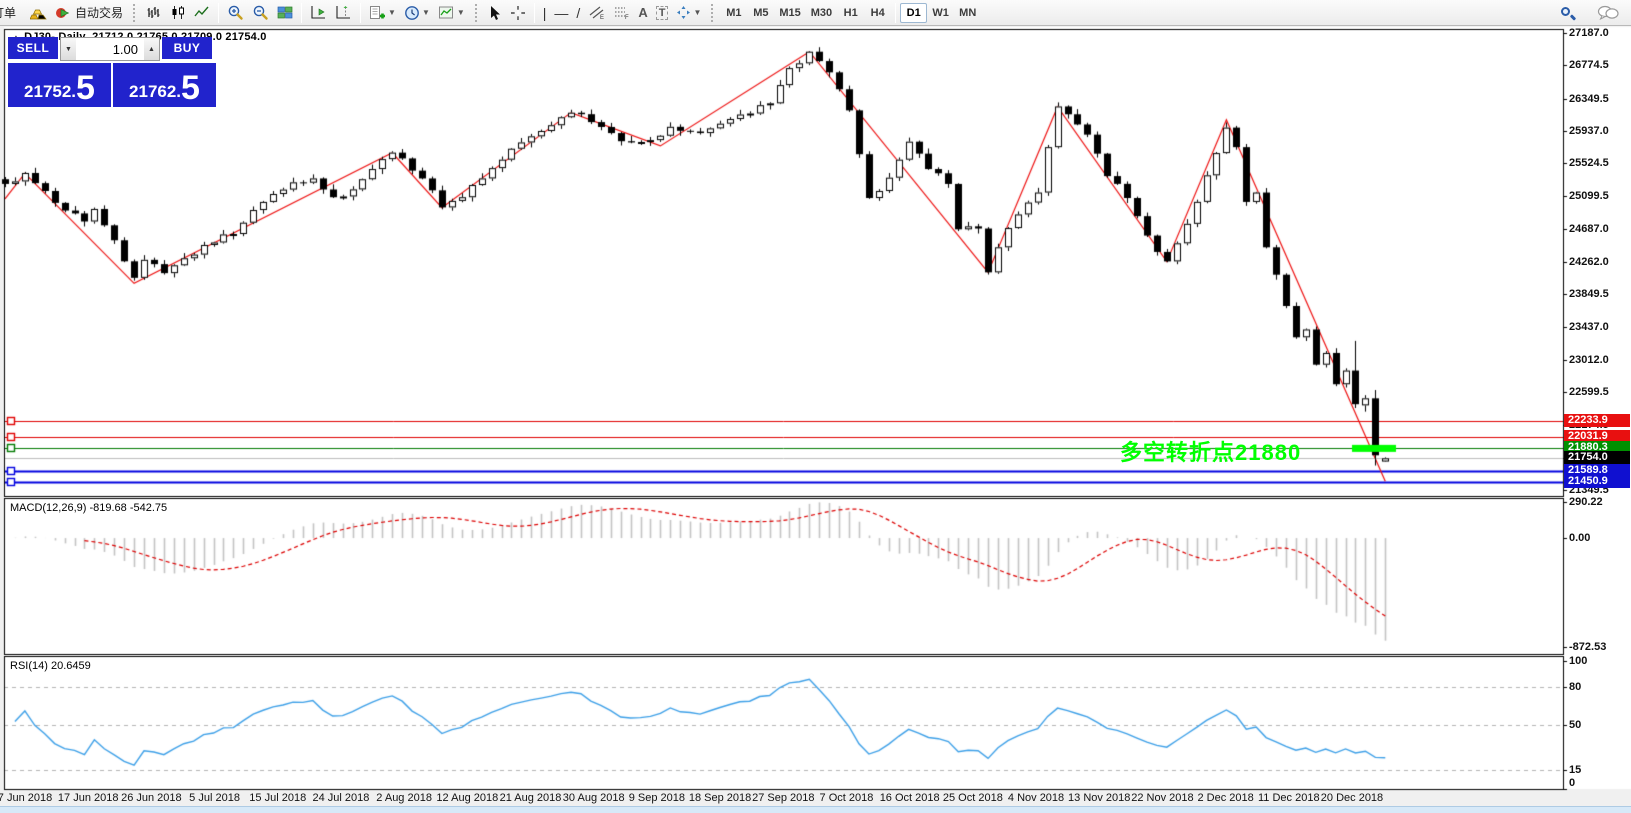  Describe the element at coordinates (909, 798) in the screenshot. I see `date-axis-label: 16 Oct 2018` at that location.